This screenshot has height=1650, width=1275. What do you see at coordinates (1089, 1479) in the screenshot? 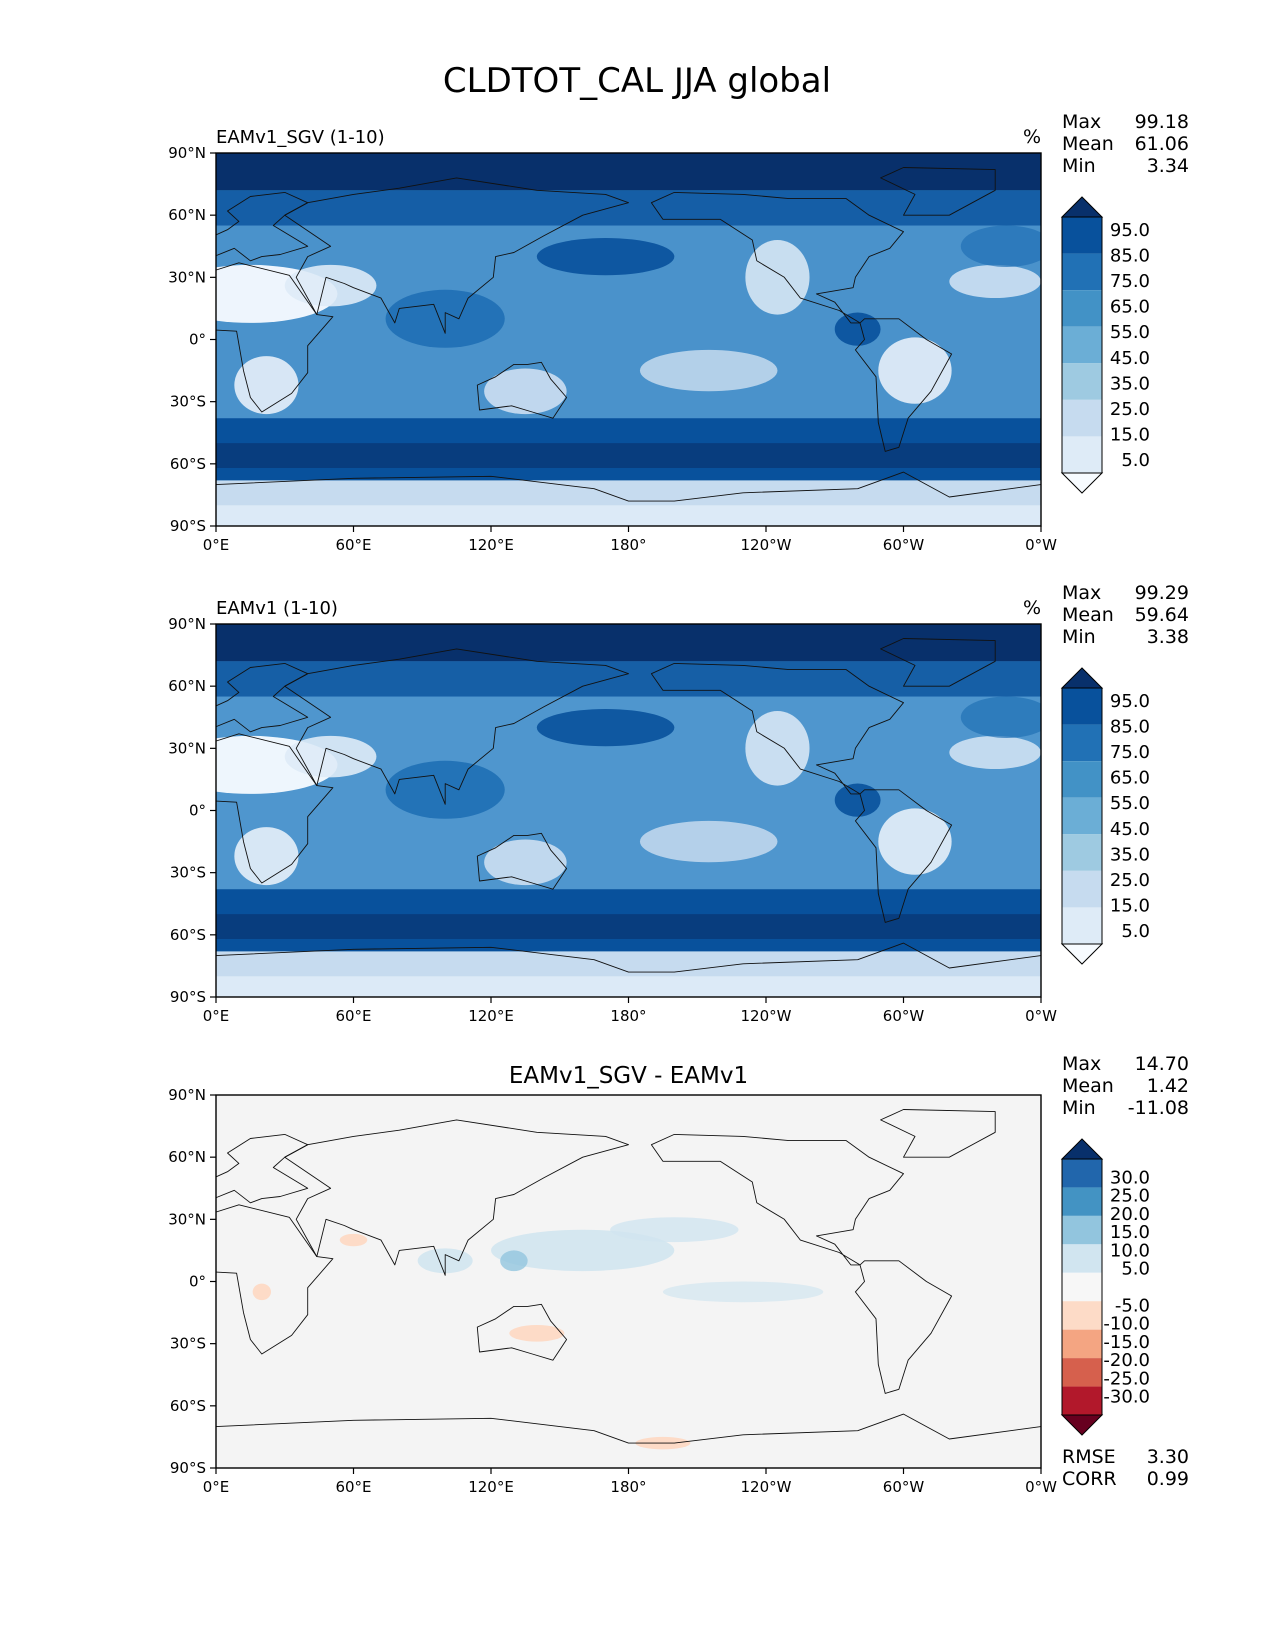
I see `metric-label: CORR` at bounding box center [1089, 1479].